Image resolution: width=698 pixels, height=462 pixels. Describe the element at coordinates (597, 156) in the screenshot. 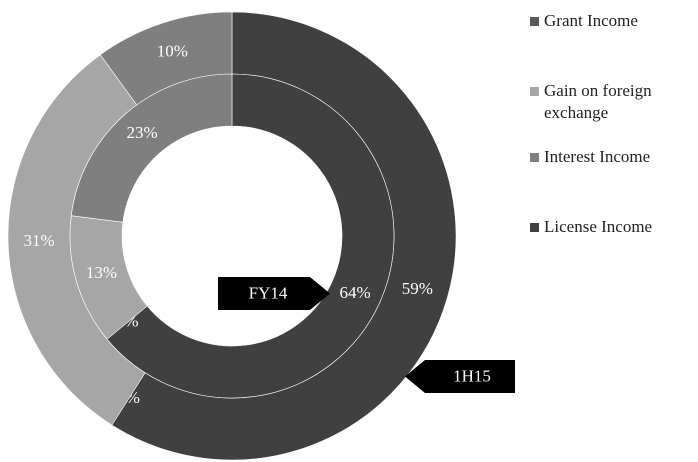

I see `legend-label: Interest Income` at that location.